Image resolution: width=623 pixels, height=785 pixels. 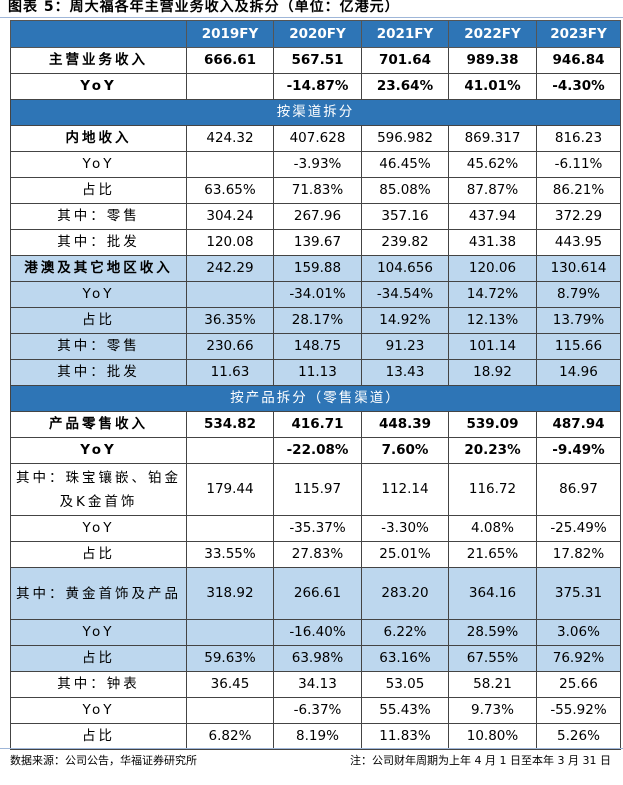 I want to click on table-row: 其中：钟表 36.45 34.13 53.05 58.21 25.66, so click(x=315, y=684).